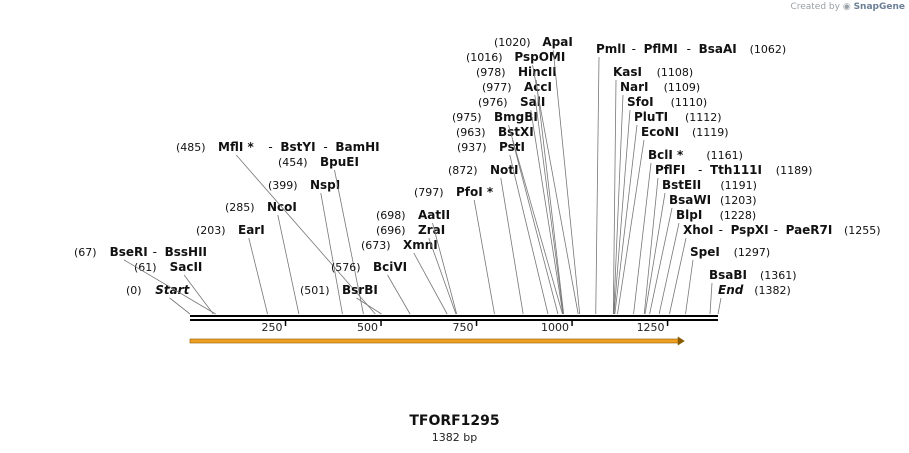 The width and height of the screenshot is (909, 453). Describe the element at coordinates (346, 267) in the screenshot. I see `site-position-bcivi: (576)` at that location.